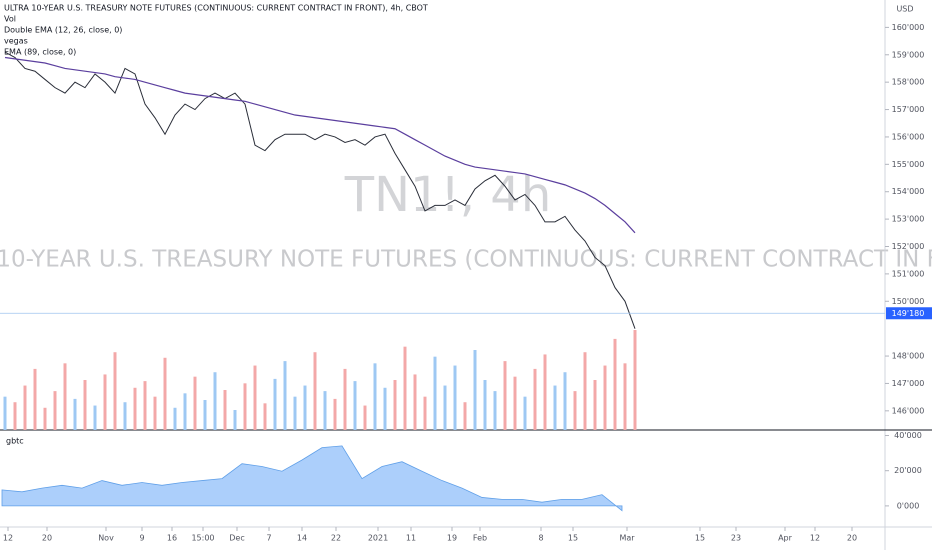 The height and width of the screenshot is (550, 932). I want to click on y-tick-label: 155'000, so click(908, 164).